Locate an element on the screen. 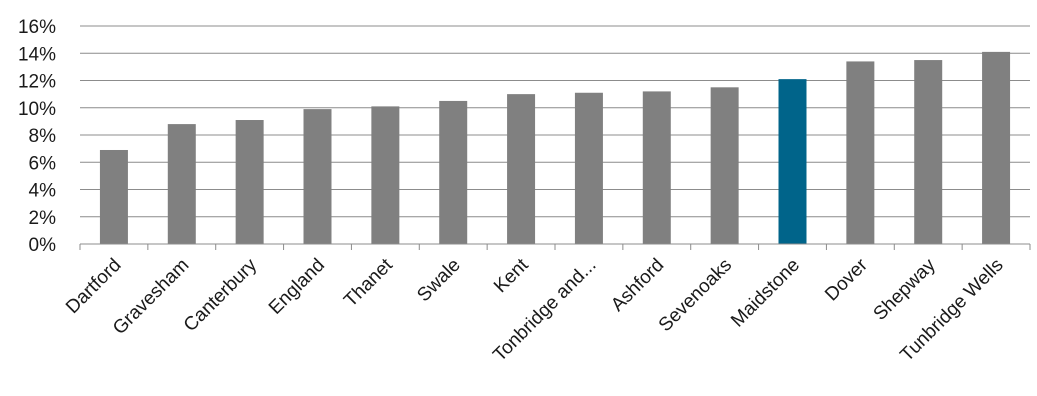  y-axis-tick-labels: 0% 2% 4% 6% 8% 10% 12% 14% 16% is located at coordinates (37, 136).